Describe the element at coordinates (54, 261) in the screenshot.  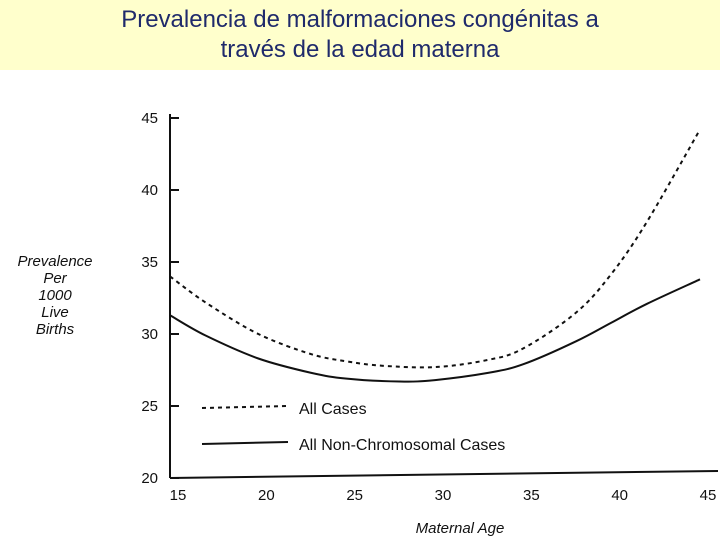
I see `y-axis-label-line: Prevalence` at that location.